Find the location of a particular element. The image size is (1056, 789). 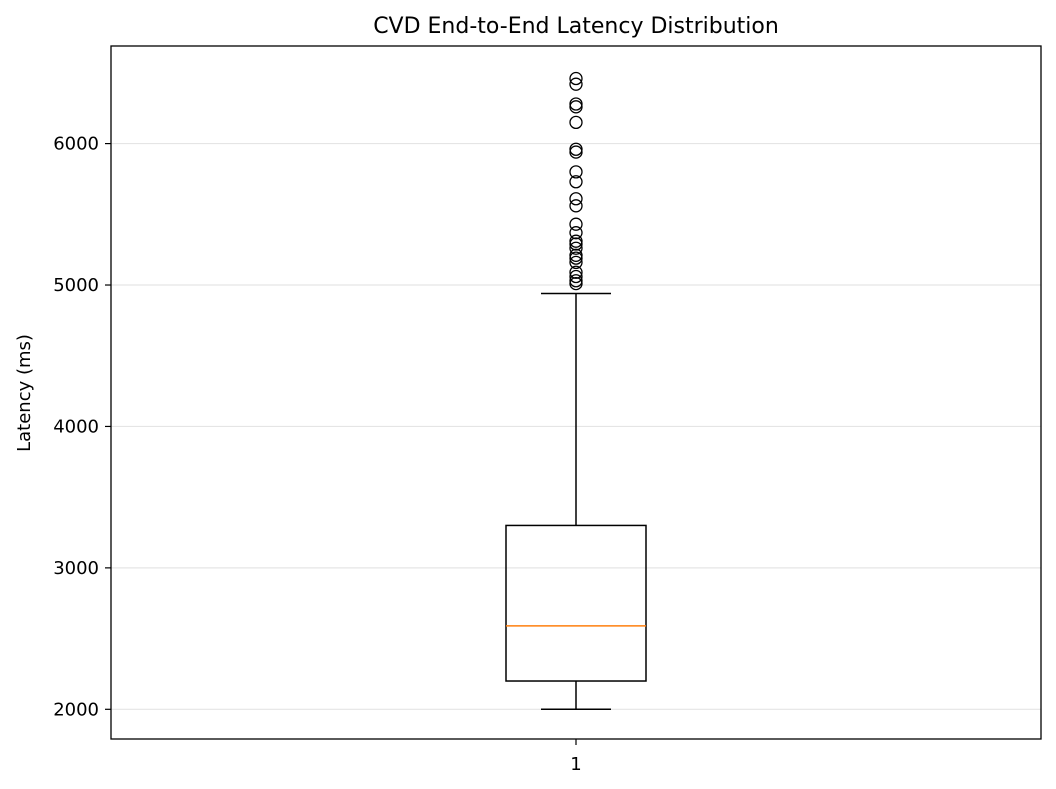

plot-marks is located at coordinates (576, 391).